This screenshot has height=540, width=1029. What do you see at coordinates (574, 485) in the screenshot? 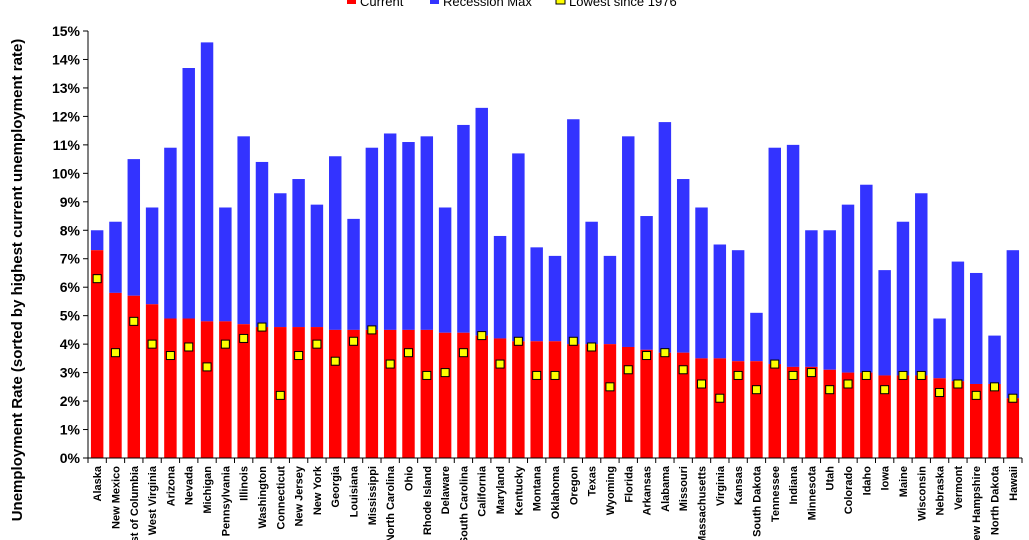
I see `x-tick-label: Oregon` at bounding box center [574, 485].